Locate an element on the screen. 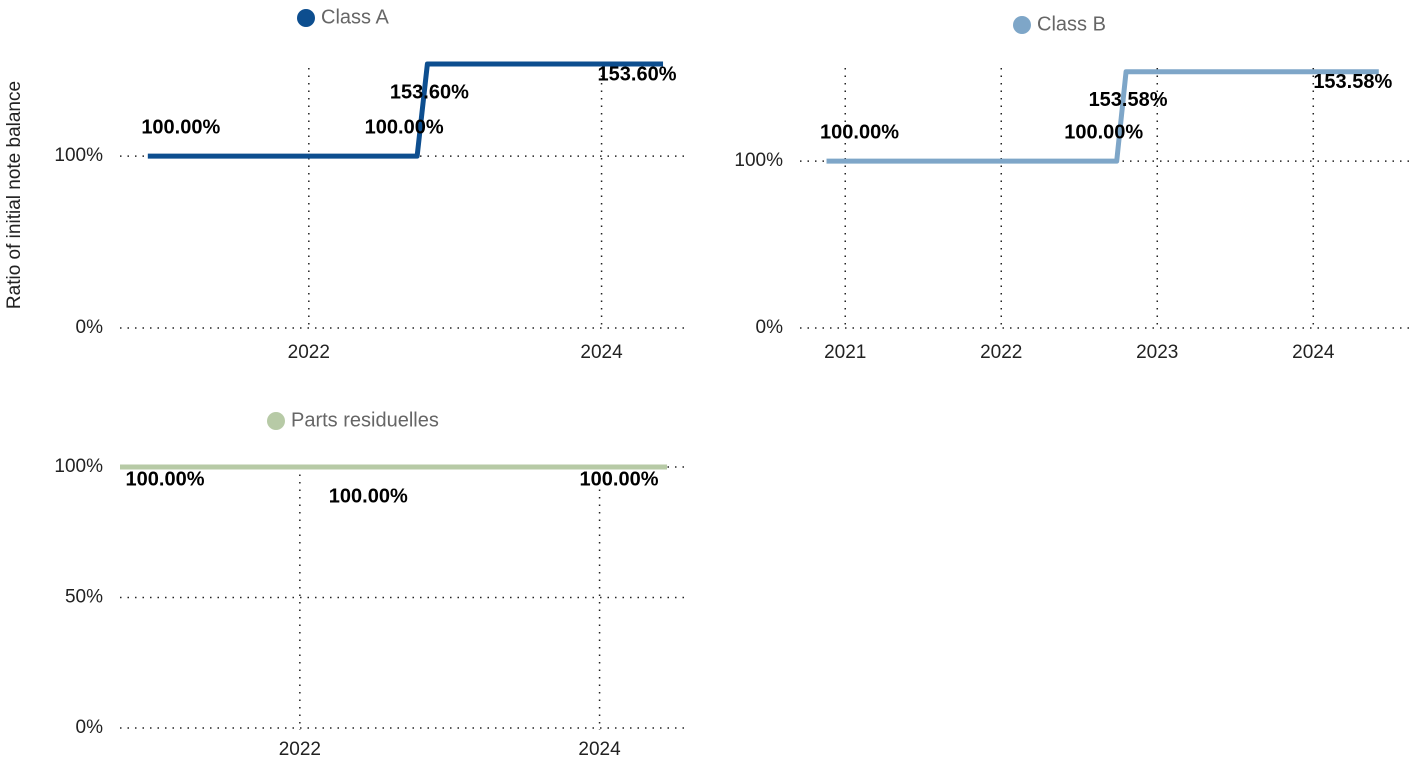  x-tick-label: 2021 is located at coordinates (845, 352).